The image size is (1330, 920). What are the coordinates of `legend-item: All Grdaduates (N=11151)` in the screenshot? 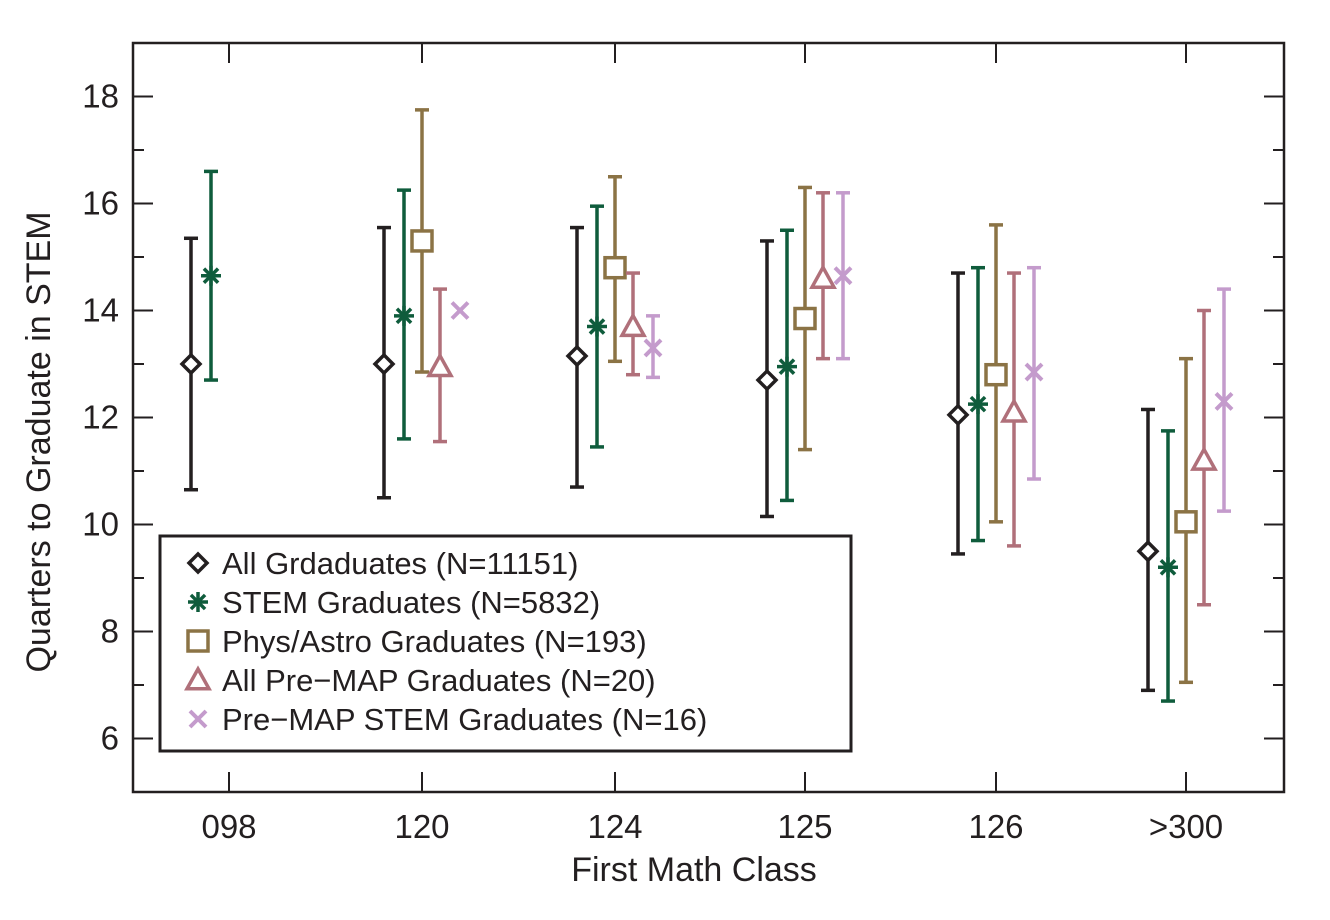 It's located at (382, 563).